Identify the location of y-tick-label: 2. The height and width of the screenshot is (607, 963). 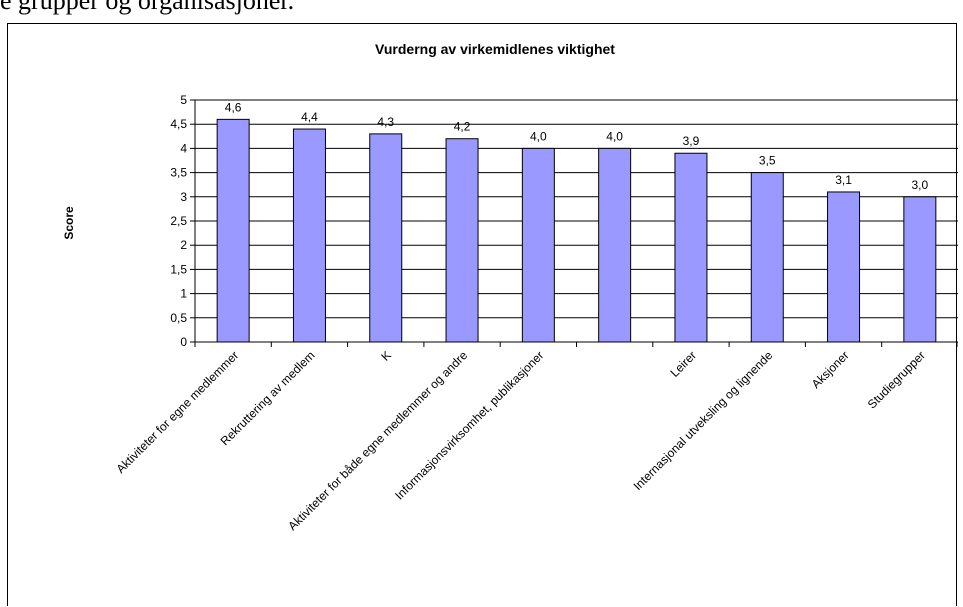
(183, 245).